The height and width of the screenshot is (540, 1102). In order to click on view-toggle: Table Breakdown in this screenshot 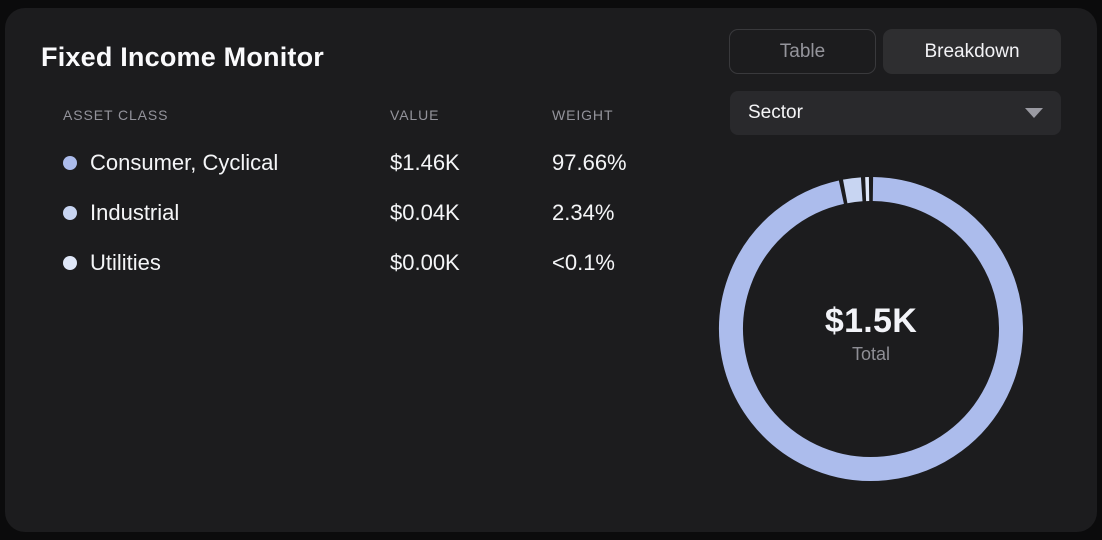, I will do `click(895, 51)`.